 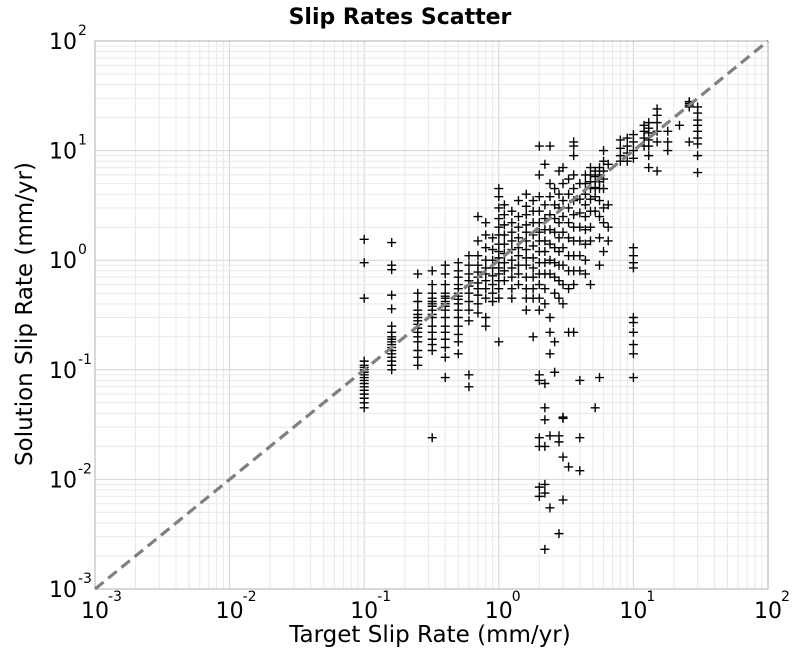 What do you see at coordinates (70, 587) in the screenshot?
I see `y-tick-label: 10 -3` at bounding box center [70, 587].